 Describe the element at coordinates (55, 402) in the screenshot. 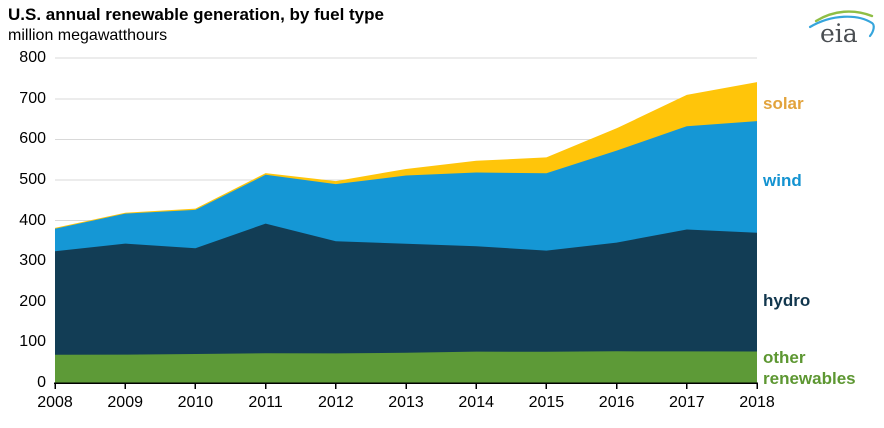

I see `x-tick-label-2008: 2008` at that location.